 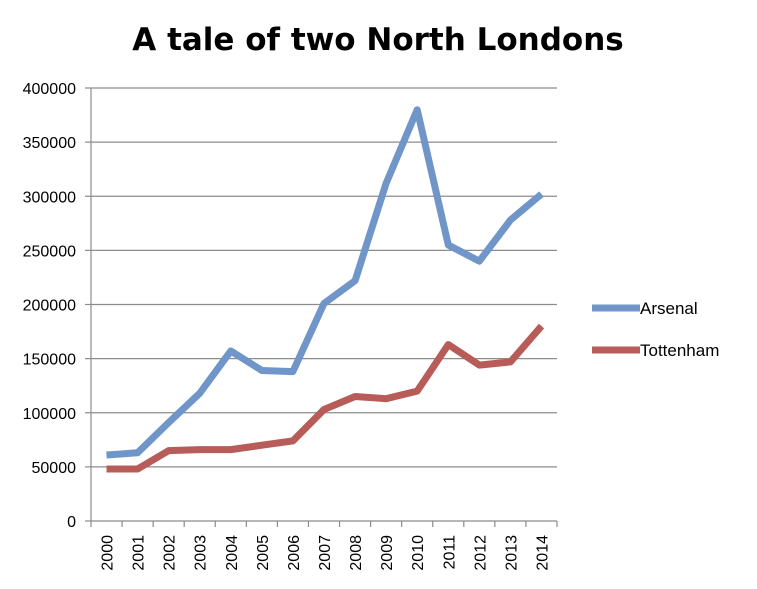 What do you see at coordinates (511, 553) in the screenshot?
I see `x-tick-label: 2013` at bounding box center [511, 553].